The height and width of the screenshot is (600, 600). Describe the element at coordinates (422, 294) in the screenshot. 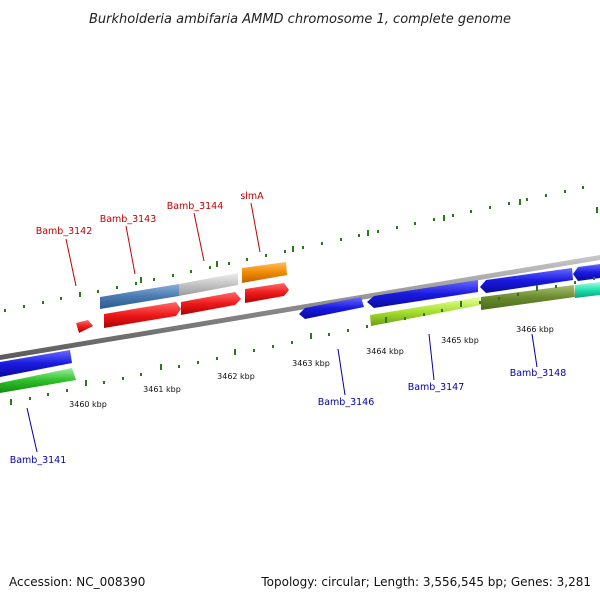

I see `gene-bamb-3147-arrow` at that location.